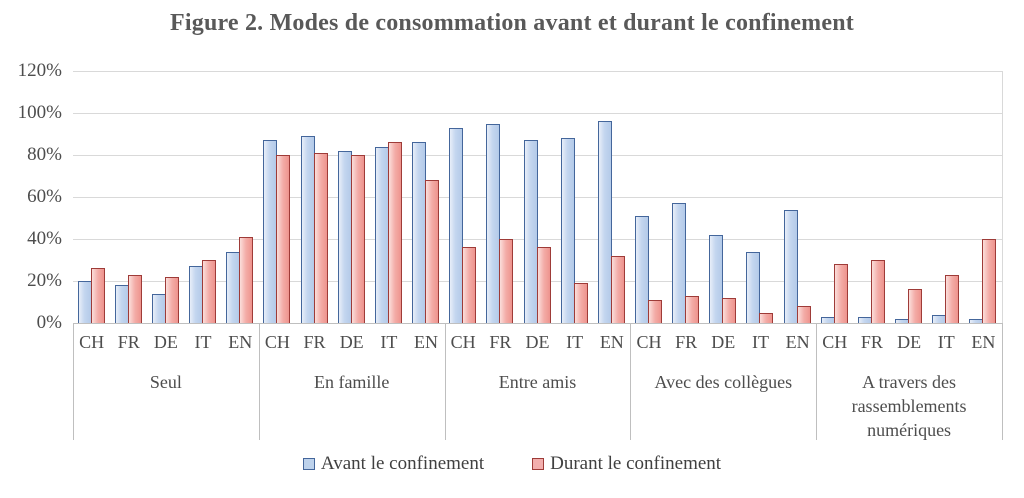  What do you see at coordinates (44, 238) in the screenshot?
I see `y-tick-label: 40%` at bounding box center [44, 238].